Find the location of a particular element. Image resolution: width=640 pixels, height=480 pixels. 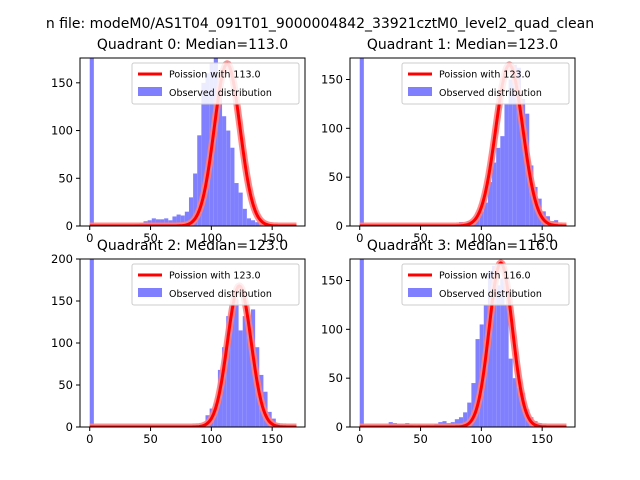

legend-label-poisson: Poission with 123.0 is located at coordinates (215, 276).